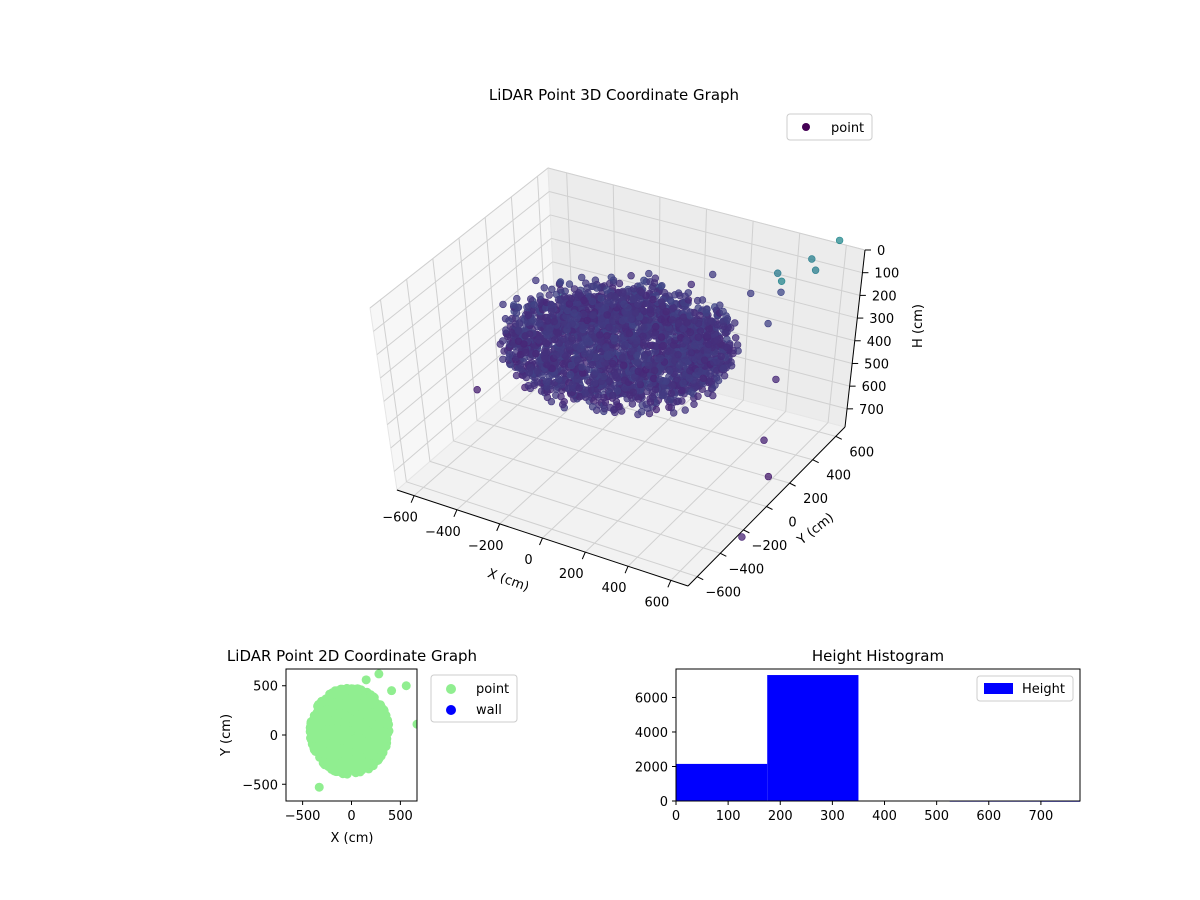 The image size is (1200, 900). Describe the element at coordinates (393, 390) in the screenshot. I see `grid-line-y-left` at that location.